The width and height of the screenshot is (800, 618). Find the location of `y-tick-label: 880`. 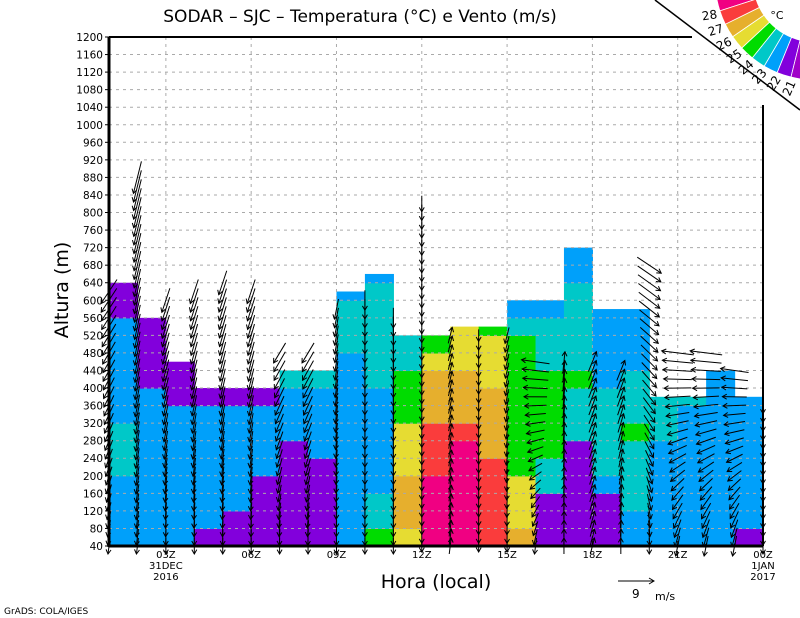

y-tick-label: 880 is located at coordinates (93, 178).